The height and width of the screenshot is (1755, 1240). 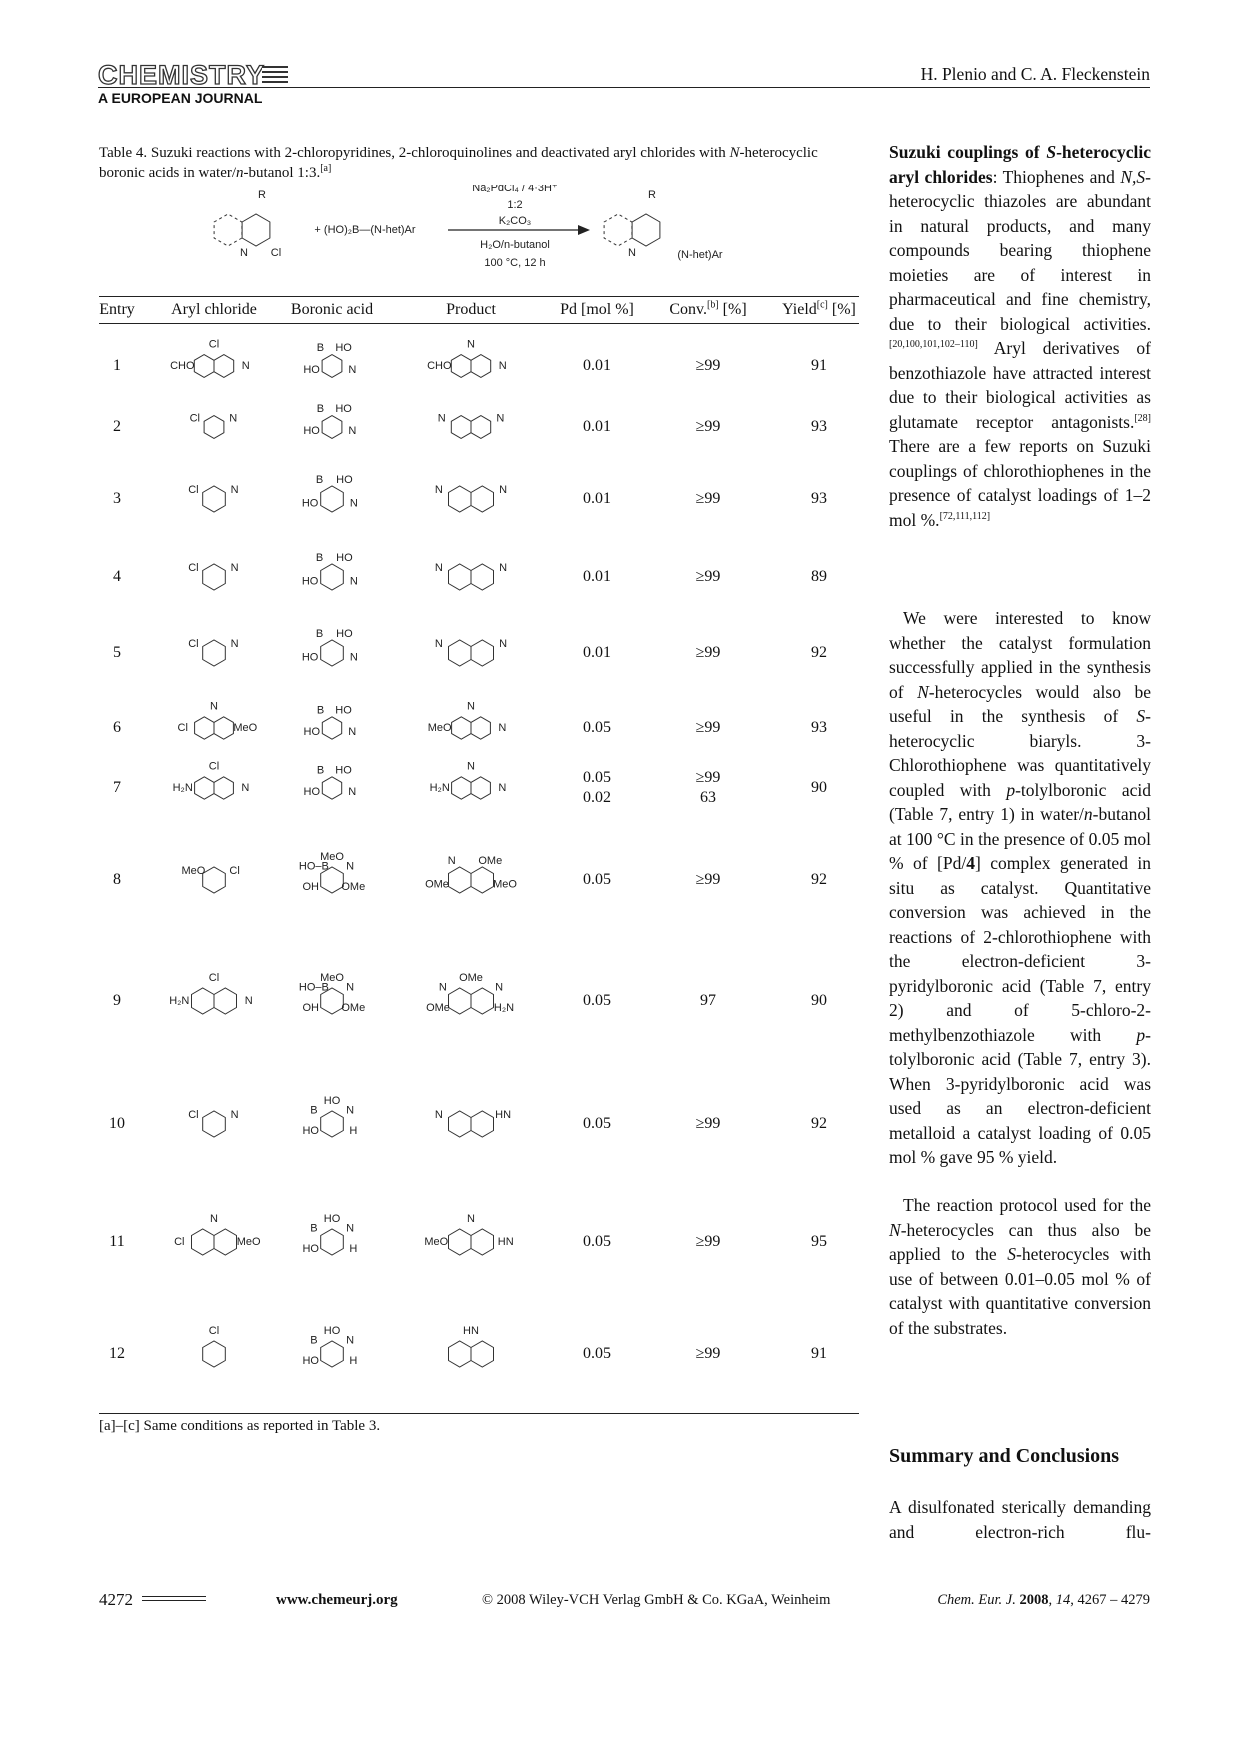 What do you see at coordinates (1034, 1600) in the screenshot?
I see `text-run: 2008` at bounding box center [1034, 1600].